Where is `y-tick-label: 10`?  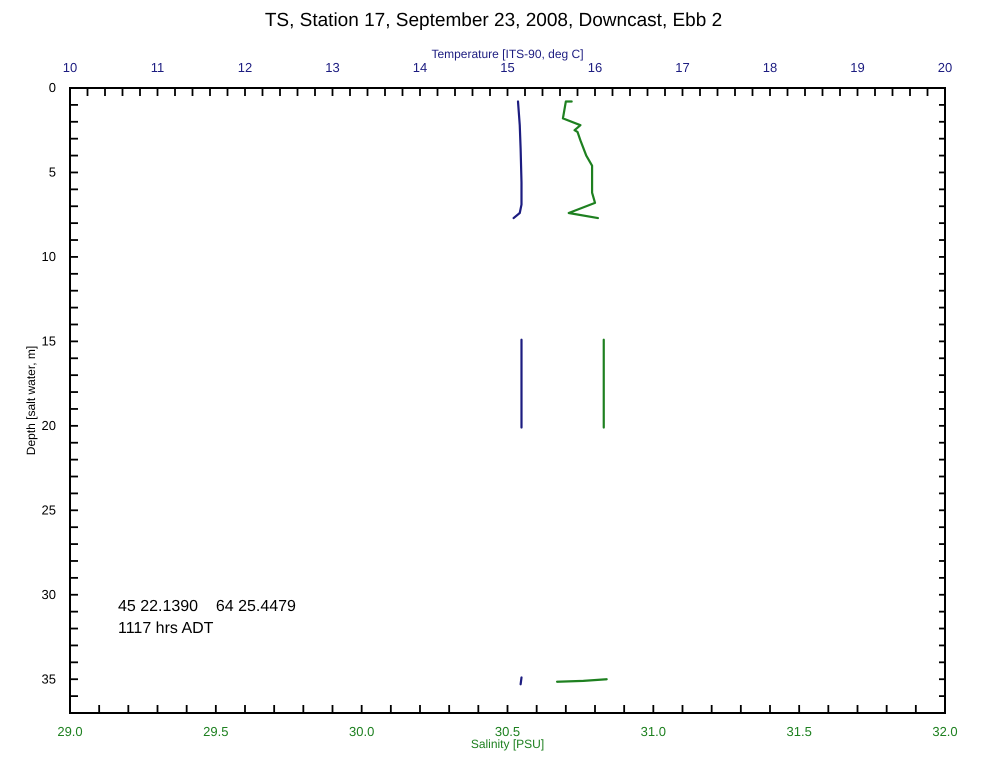
y-tick-label: 10 is located at coordinates (49, 256).